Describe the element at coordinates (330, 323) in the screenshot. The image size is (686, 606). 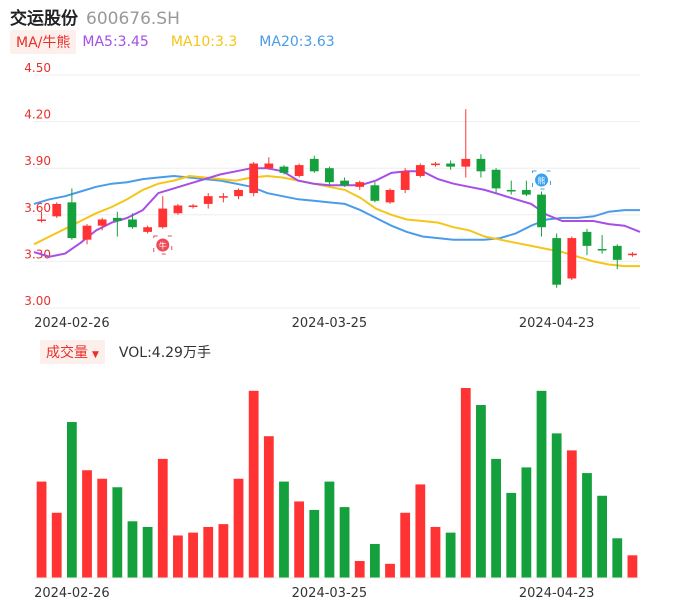
I see `date-tick-label: 2024-03-25` at that location.